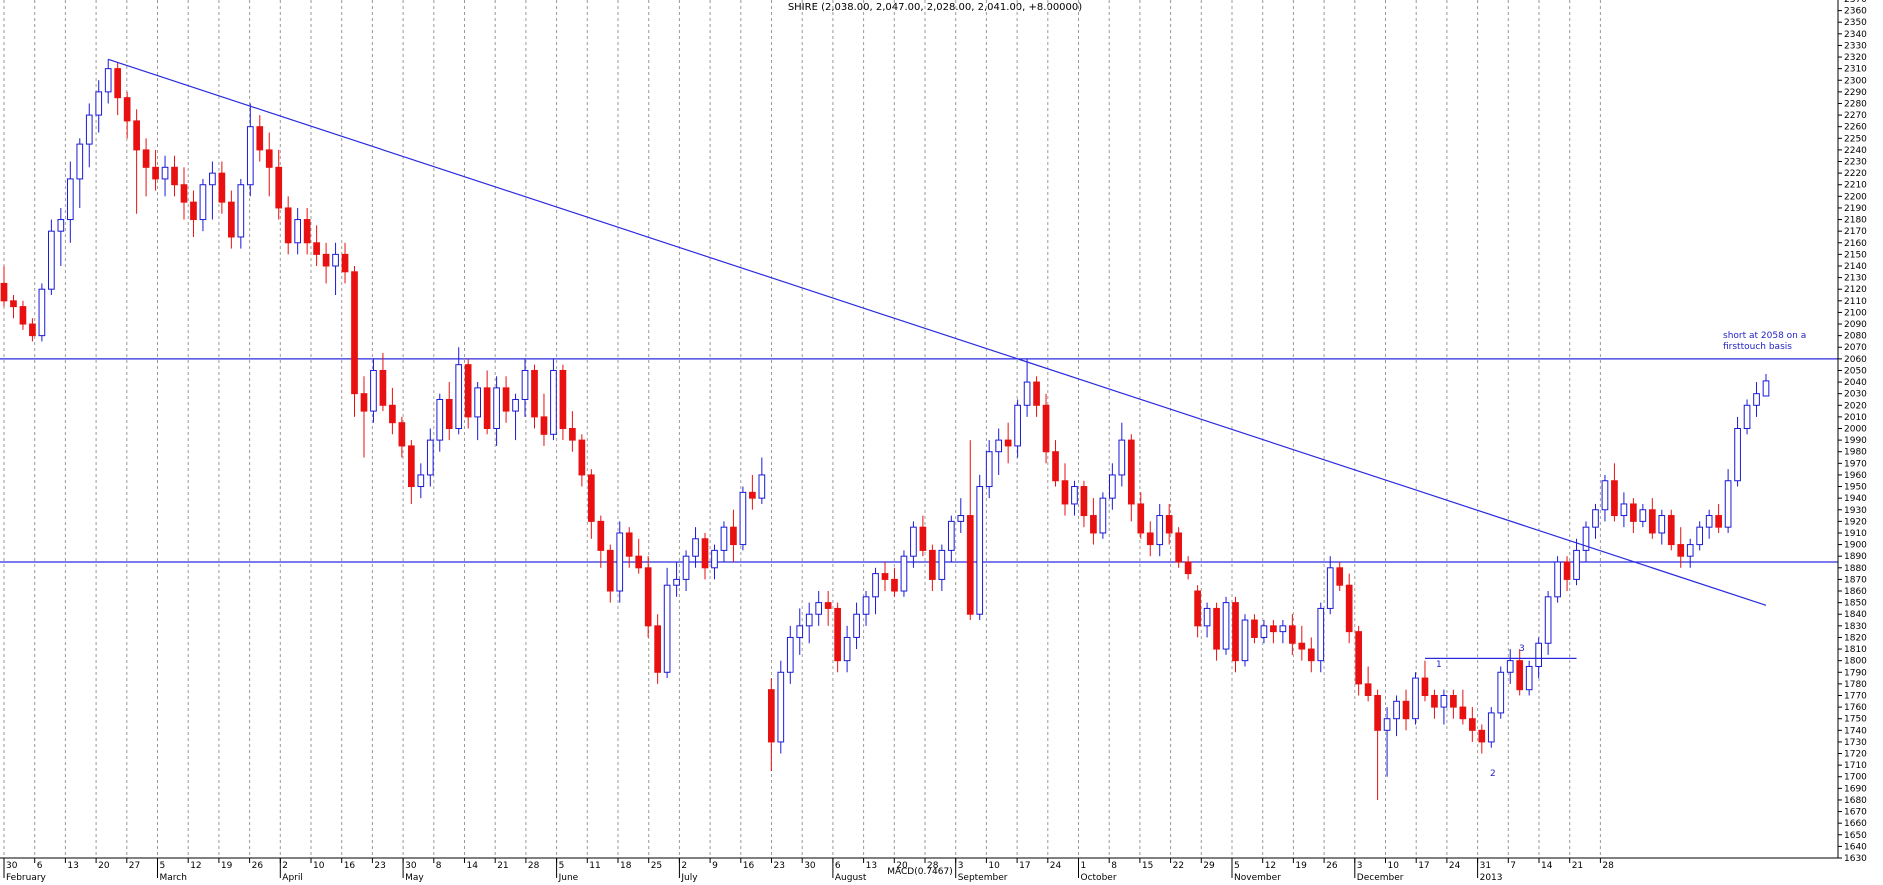  I want to click on y-tick-label: 1660, so click(1855, 824).